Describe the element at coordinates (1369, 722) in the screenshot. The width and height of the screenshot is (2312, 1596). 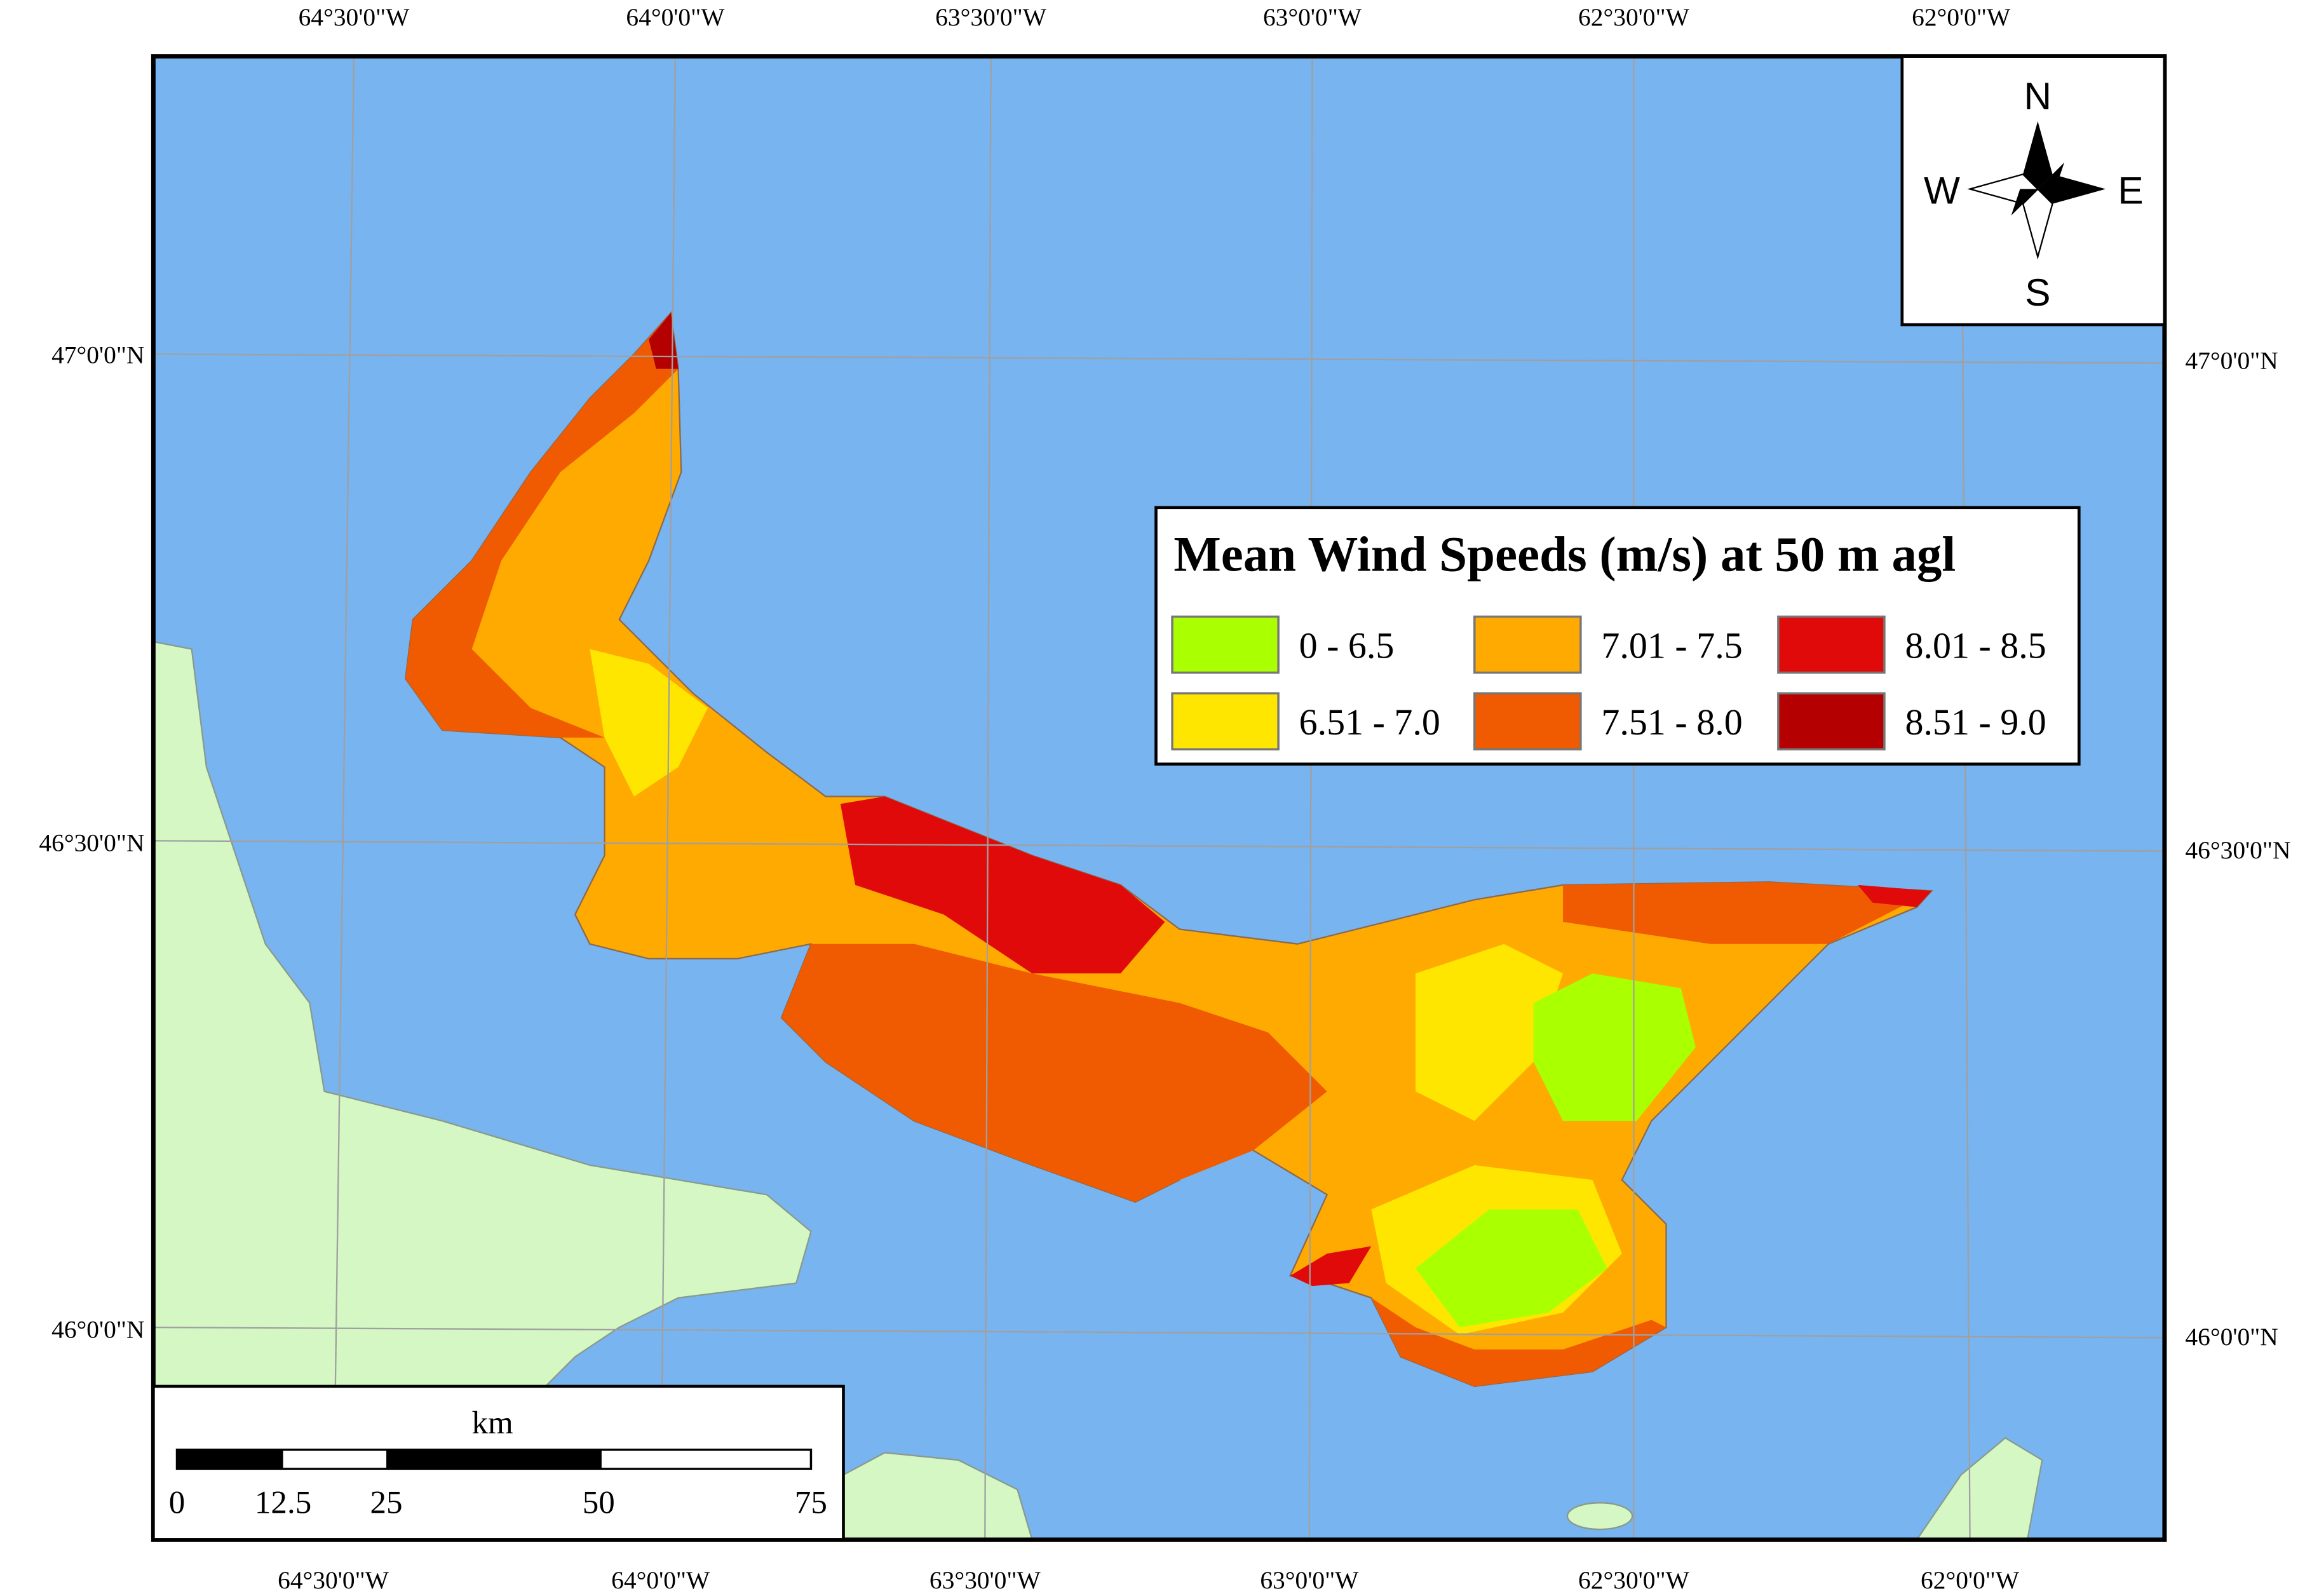
I see `legend-label: 6.51 - 7.0` at that location.